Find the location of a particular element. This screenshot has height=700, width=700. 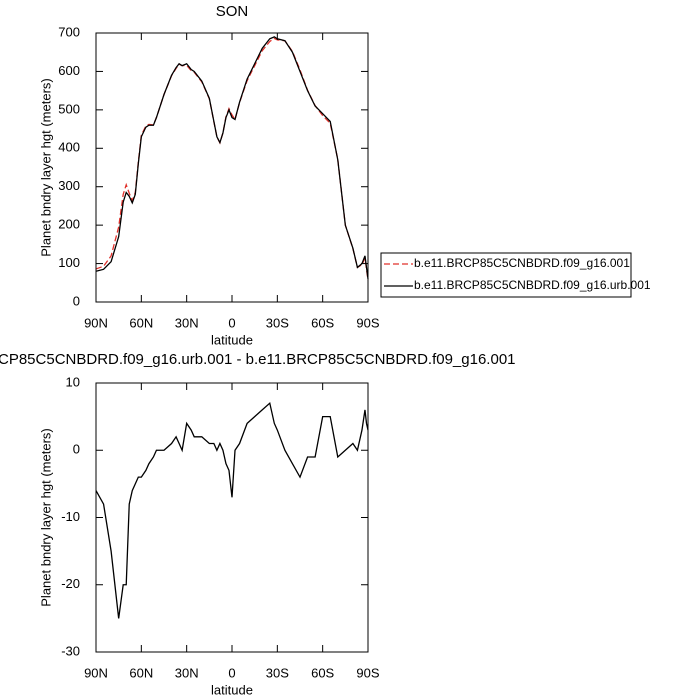

legend-label: b.e11.BRCP85C5CNBDRD.f09_g16.urb.001 is located at coordinates (532, 285).